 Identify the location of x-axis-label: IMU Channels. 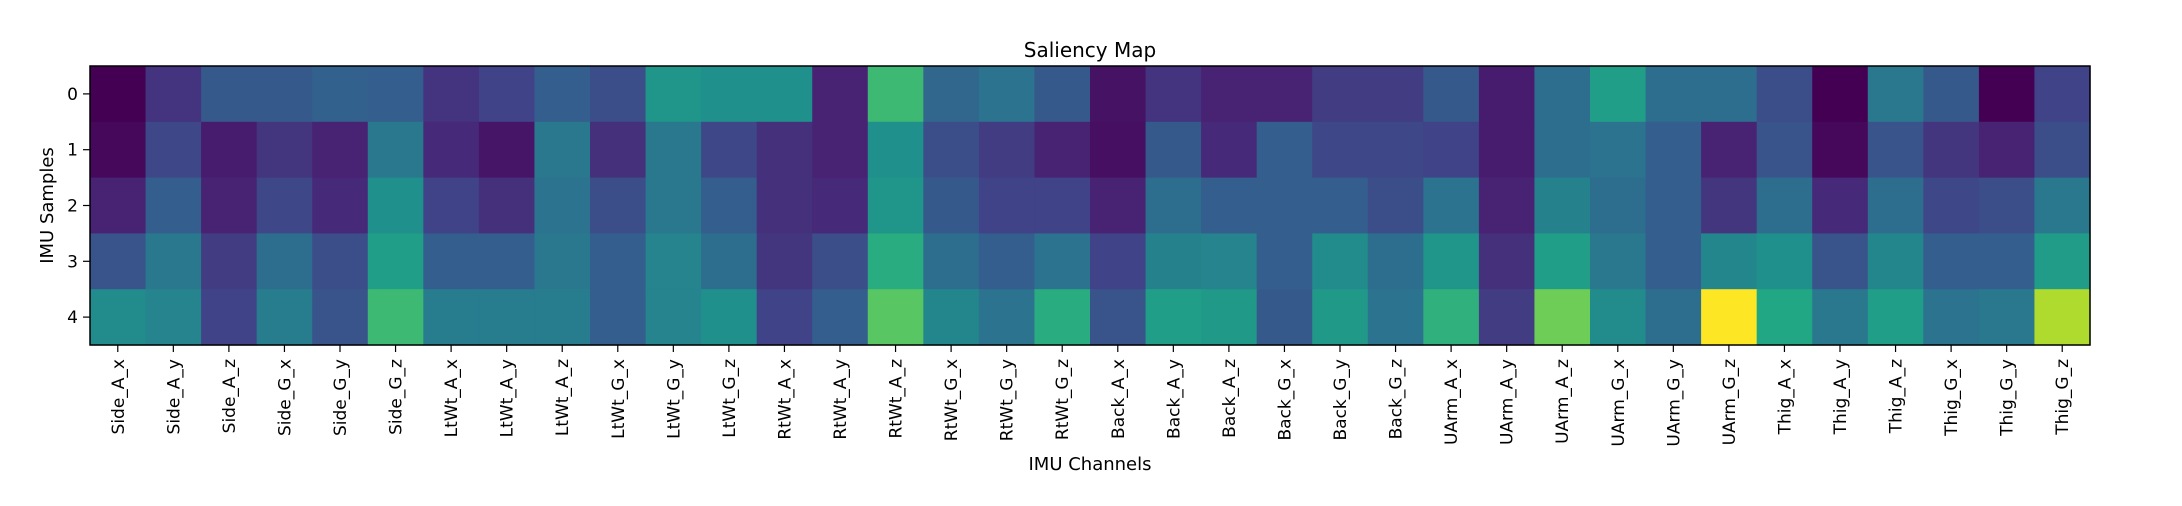
(1089, 464).